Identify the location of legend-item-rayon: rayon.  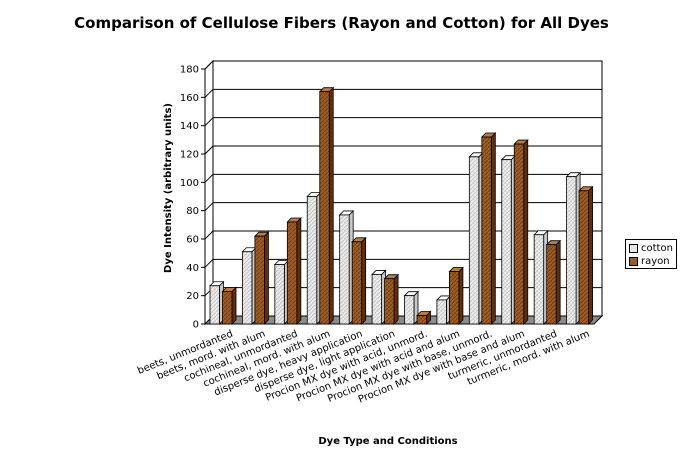
(651, 261).